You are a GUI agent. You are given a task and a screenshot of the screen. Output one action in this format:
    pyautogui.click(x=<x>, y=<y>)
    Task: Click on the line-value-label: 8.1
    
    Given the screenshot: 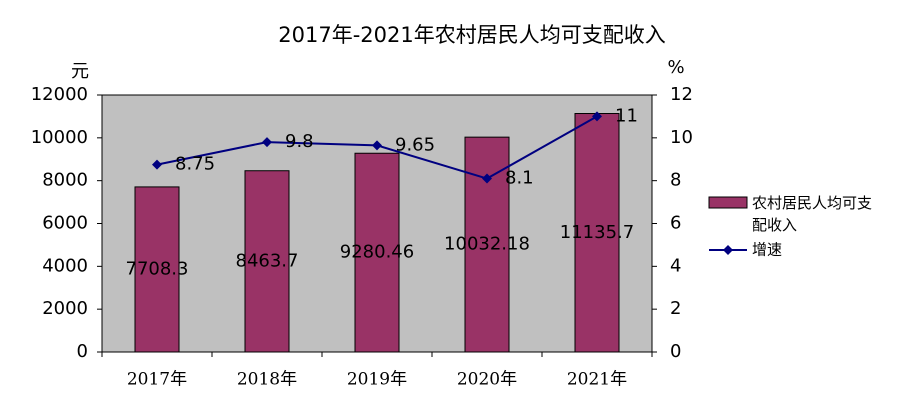 What is the action you would take?
    pyautogui.click(x=519, y=178)
    